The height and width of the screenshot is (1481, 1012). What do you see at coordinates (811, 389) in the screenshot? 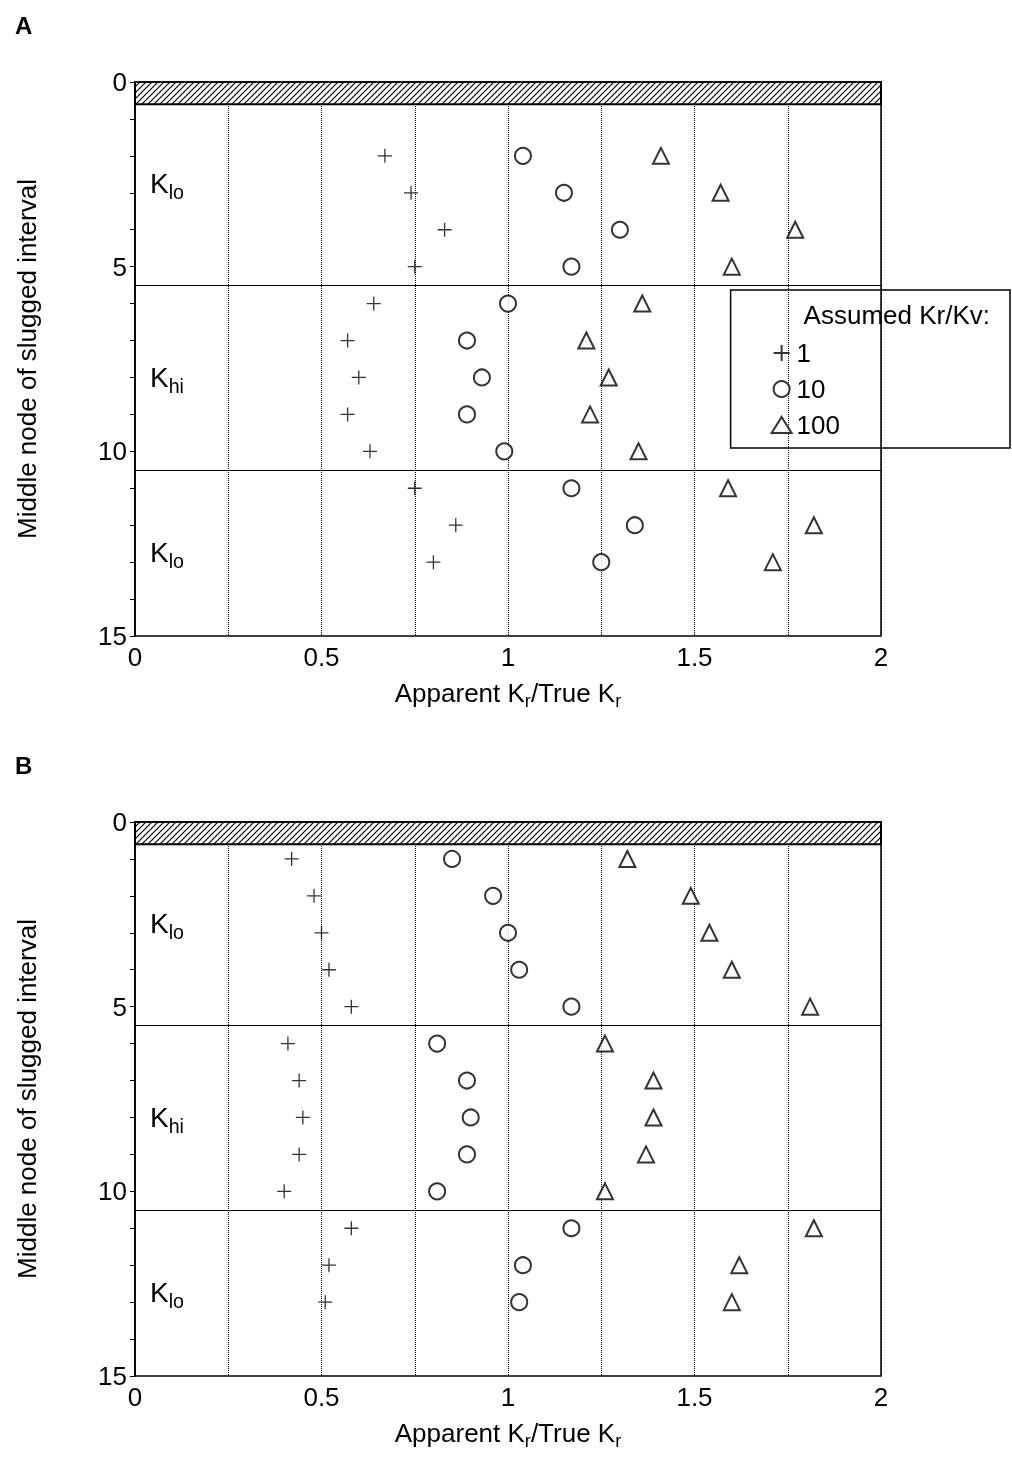
I see `legend-label: 10` at bounding box center [811, 389].